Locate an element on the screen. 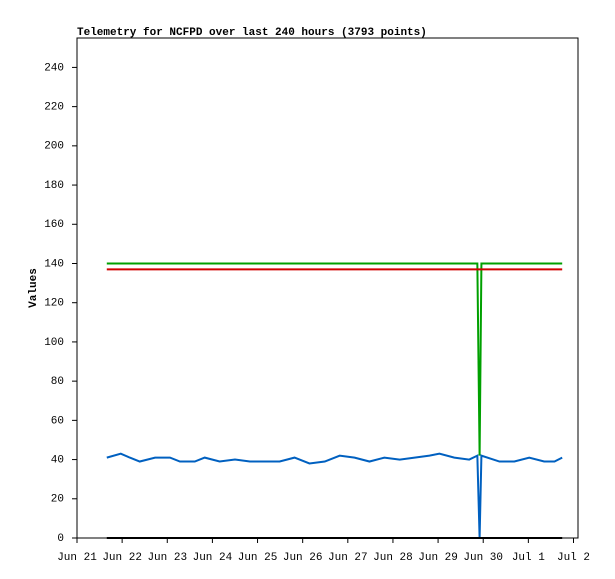 Image resolution: width=615 pixels, height=579 pixels. x-tick-label: Jun 26 is located at coordinates (303, 558).